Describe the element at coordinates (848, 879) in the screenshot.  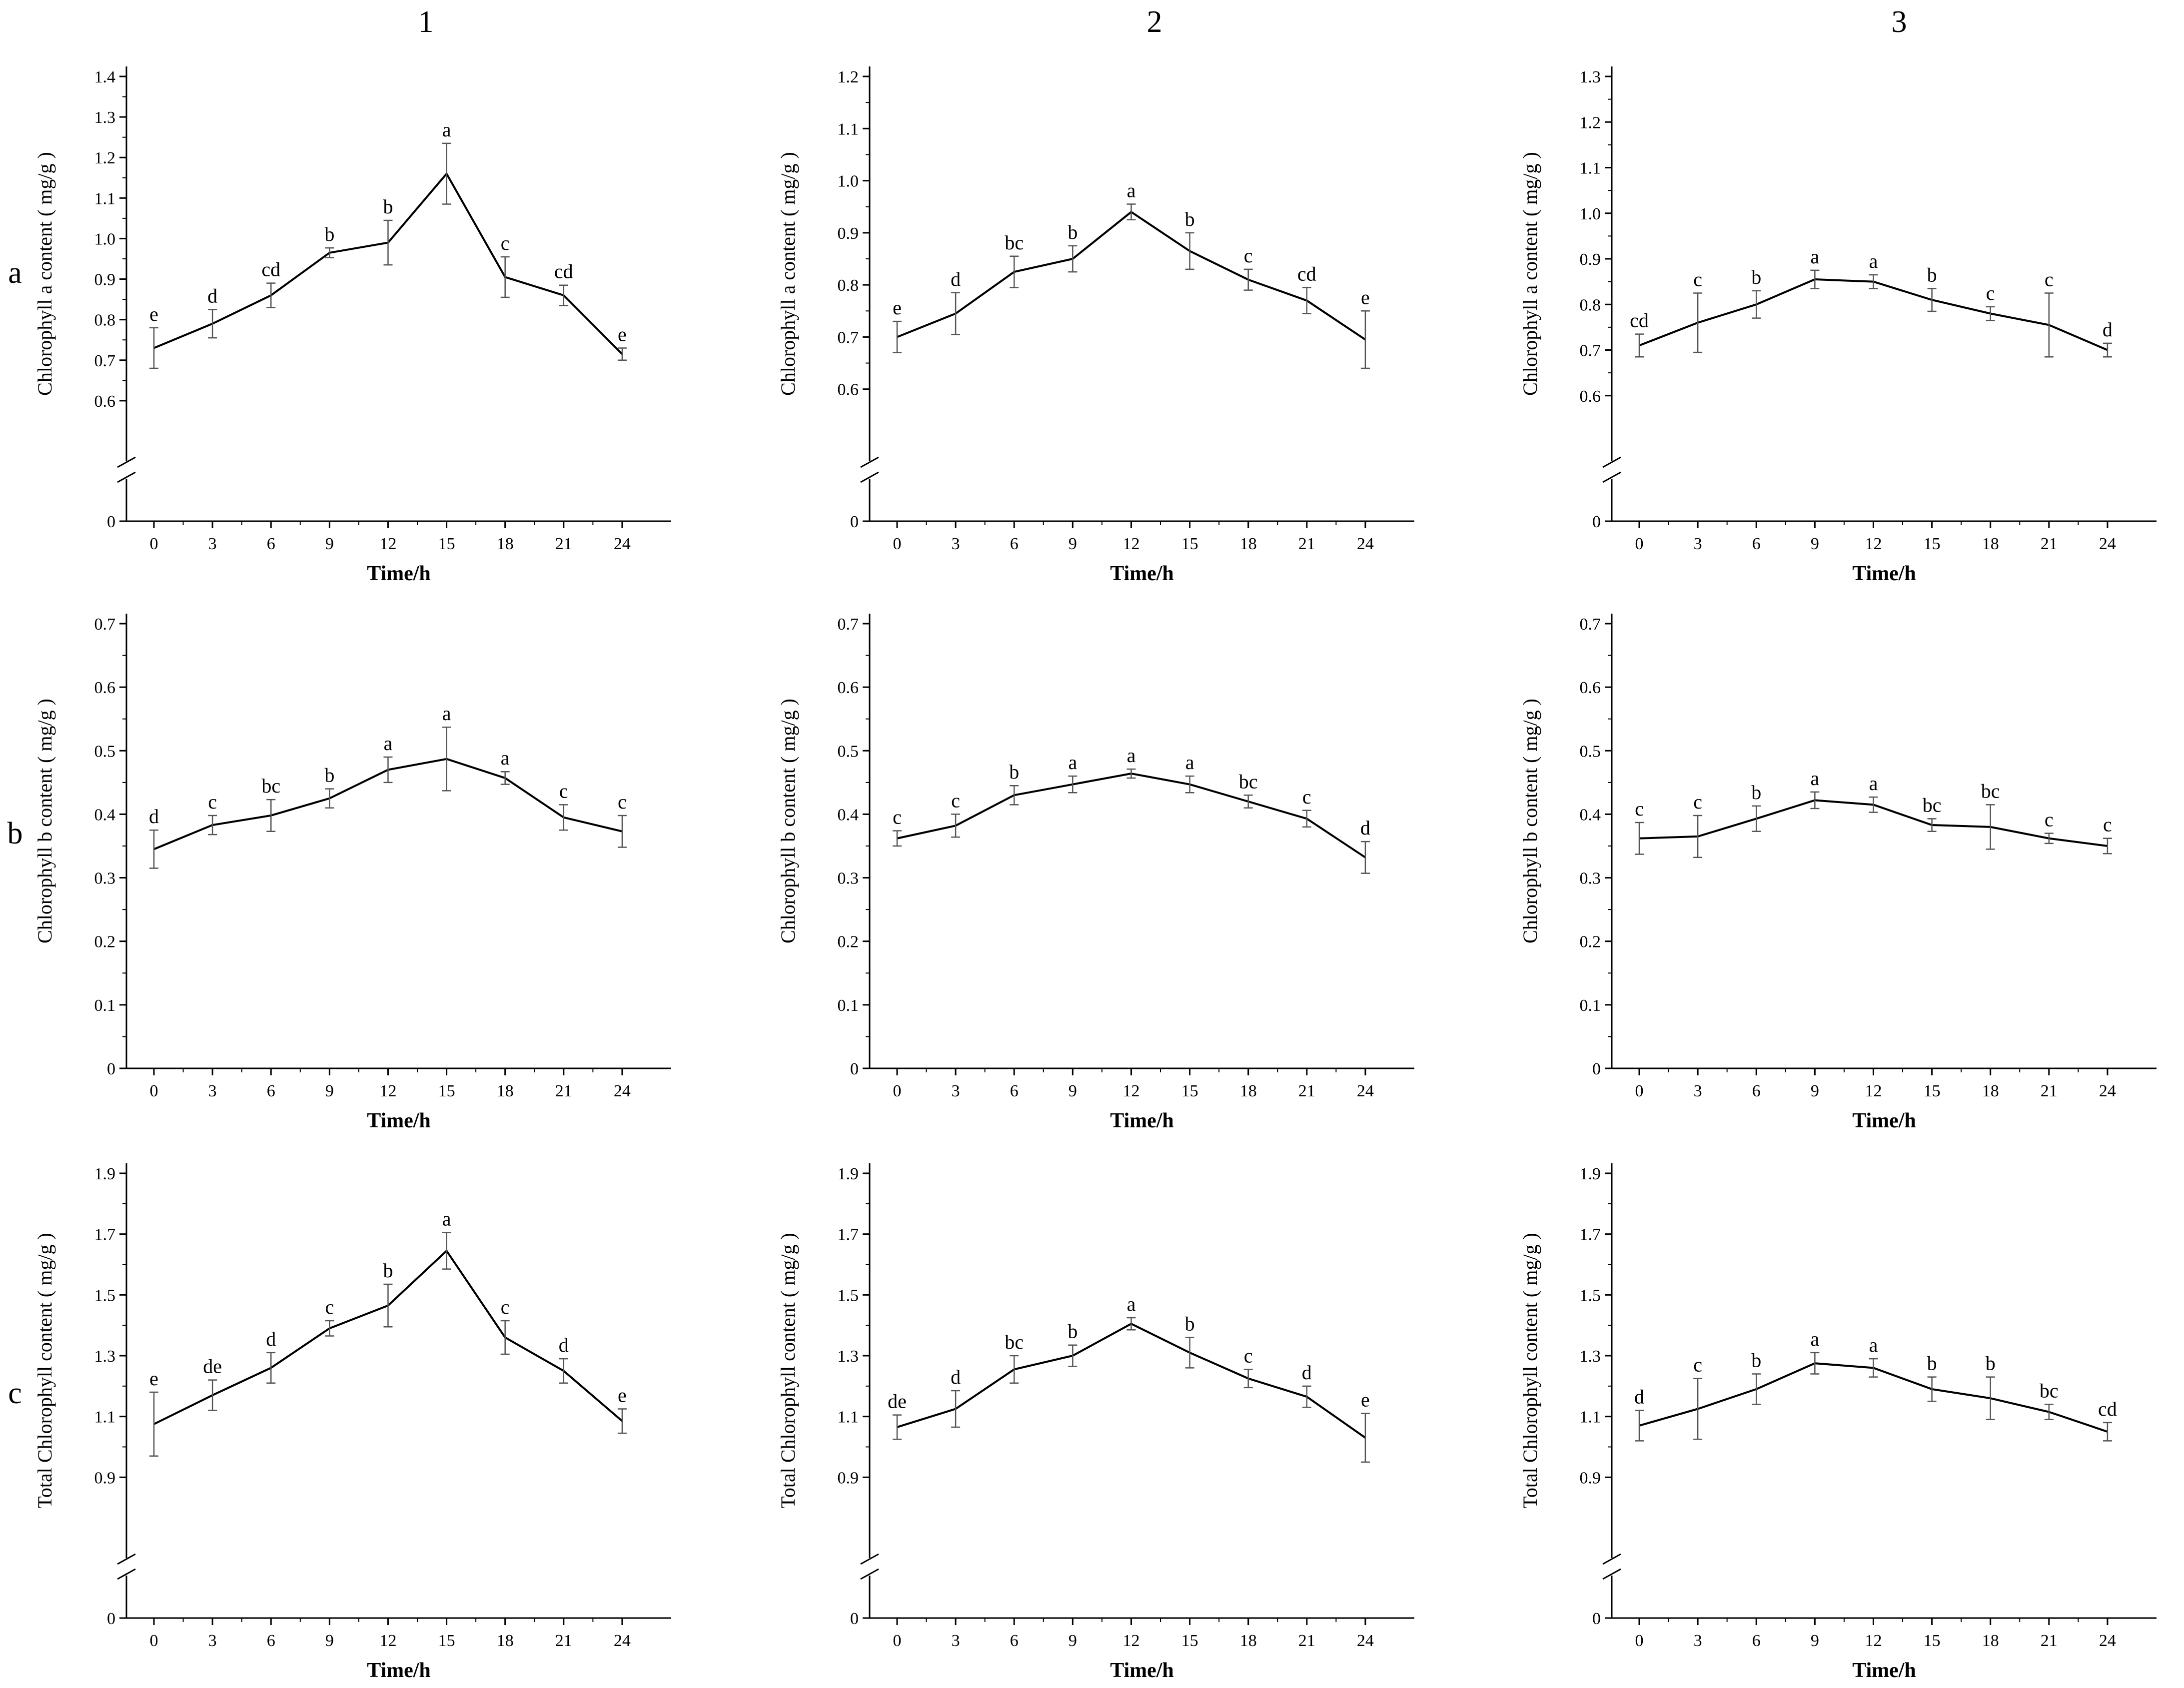
I see `y-tick-label: 0.3` at that location.